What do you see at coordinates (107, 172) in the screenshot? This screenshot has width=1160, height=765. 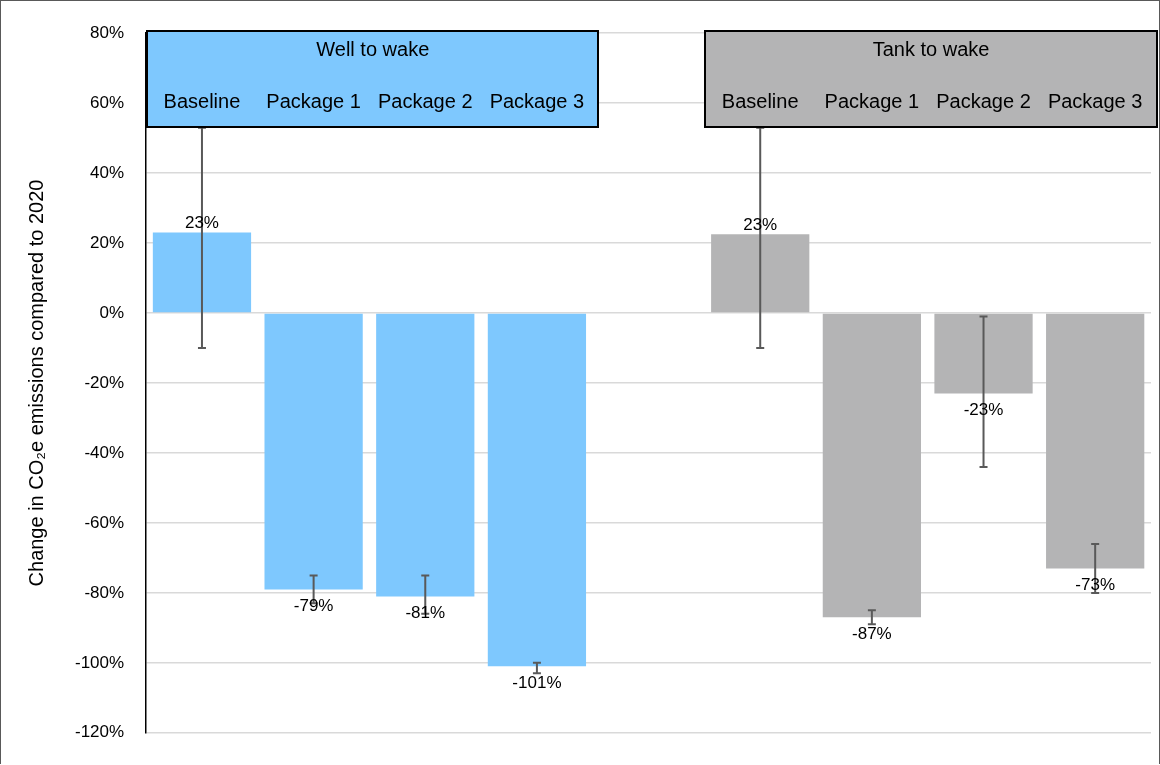 I see `y-tick-label: 40%` at bounding box center [107, 172].